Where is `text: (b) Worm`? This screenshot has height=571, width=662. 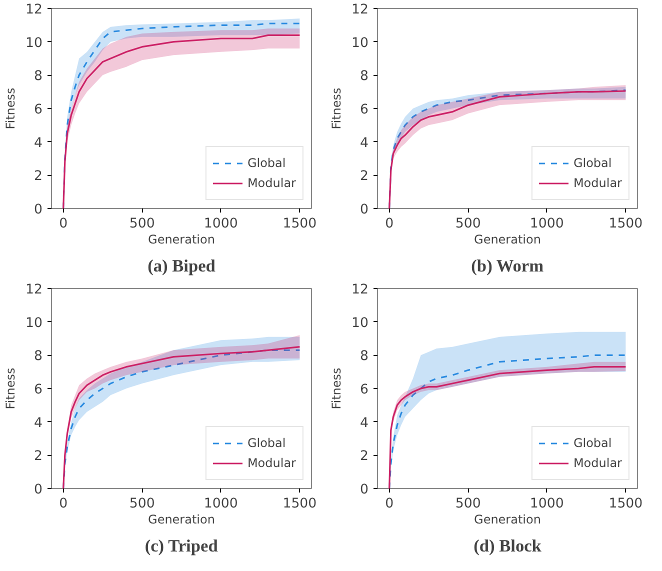 text: (b) Worm is located at coordinates (507, 266).